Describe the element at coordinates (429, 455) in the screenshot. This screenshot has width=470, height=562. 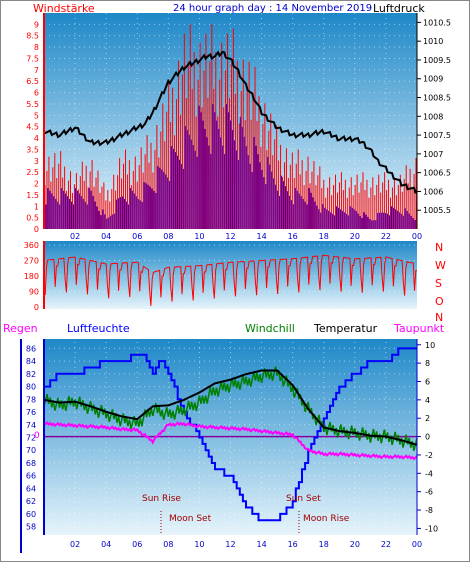
I see `panel3-right-tick: -2` at that location.